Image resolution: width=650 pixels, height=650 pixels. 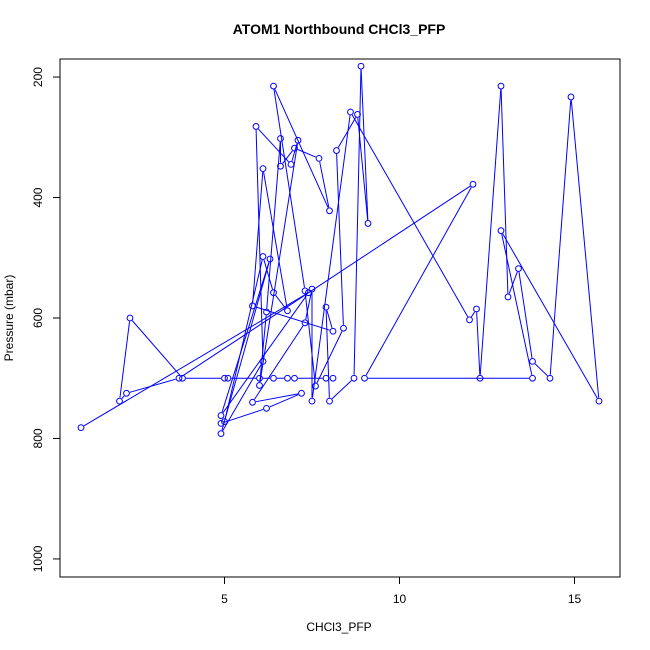 What do you see at coordinates (38, 197) in the screenshot?
I see `y-tick-label: 400` at bounding box center [38, 197].